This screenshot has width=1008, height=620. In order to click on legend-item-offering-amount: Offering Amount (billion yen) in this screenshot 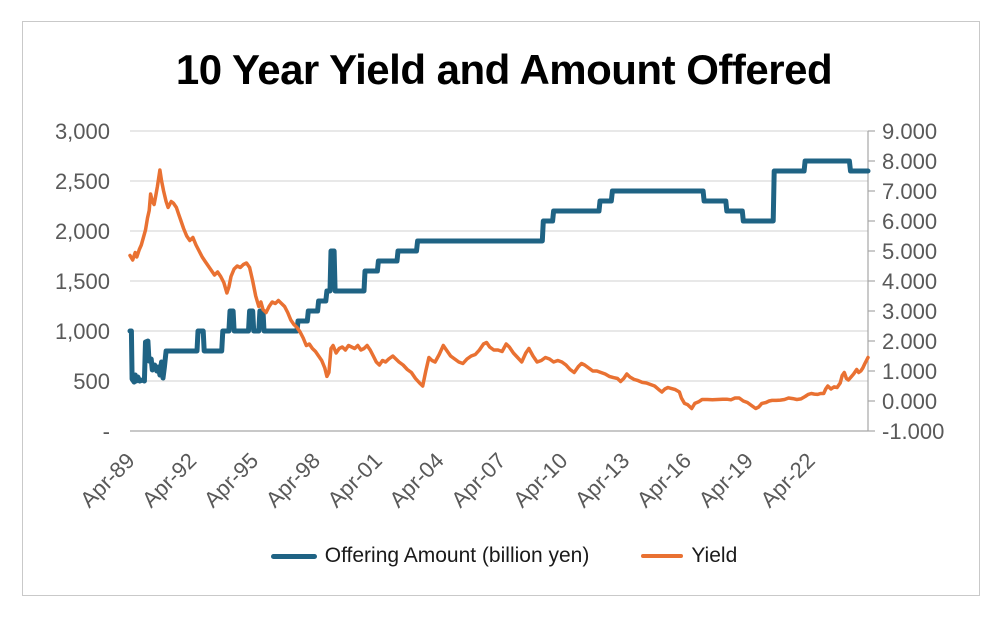, I will do `click(430, 556)`.